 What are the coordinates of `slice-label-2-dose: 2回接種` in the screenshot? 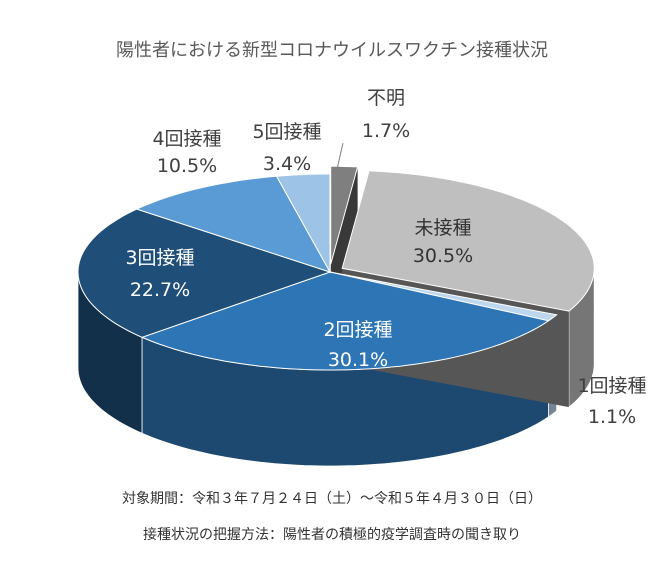 It's located at (357, 330).